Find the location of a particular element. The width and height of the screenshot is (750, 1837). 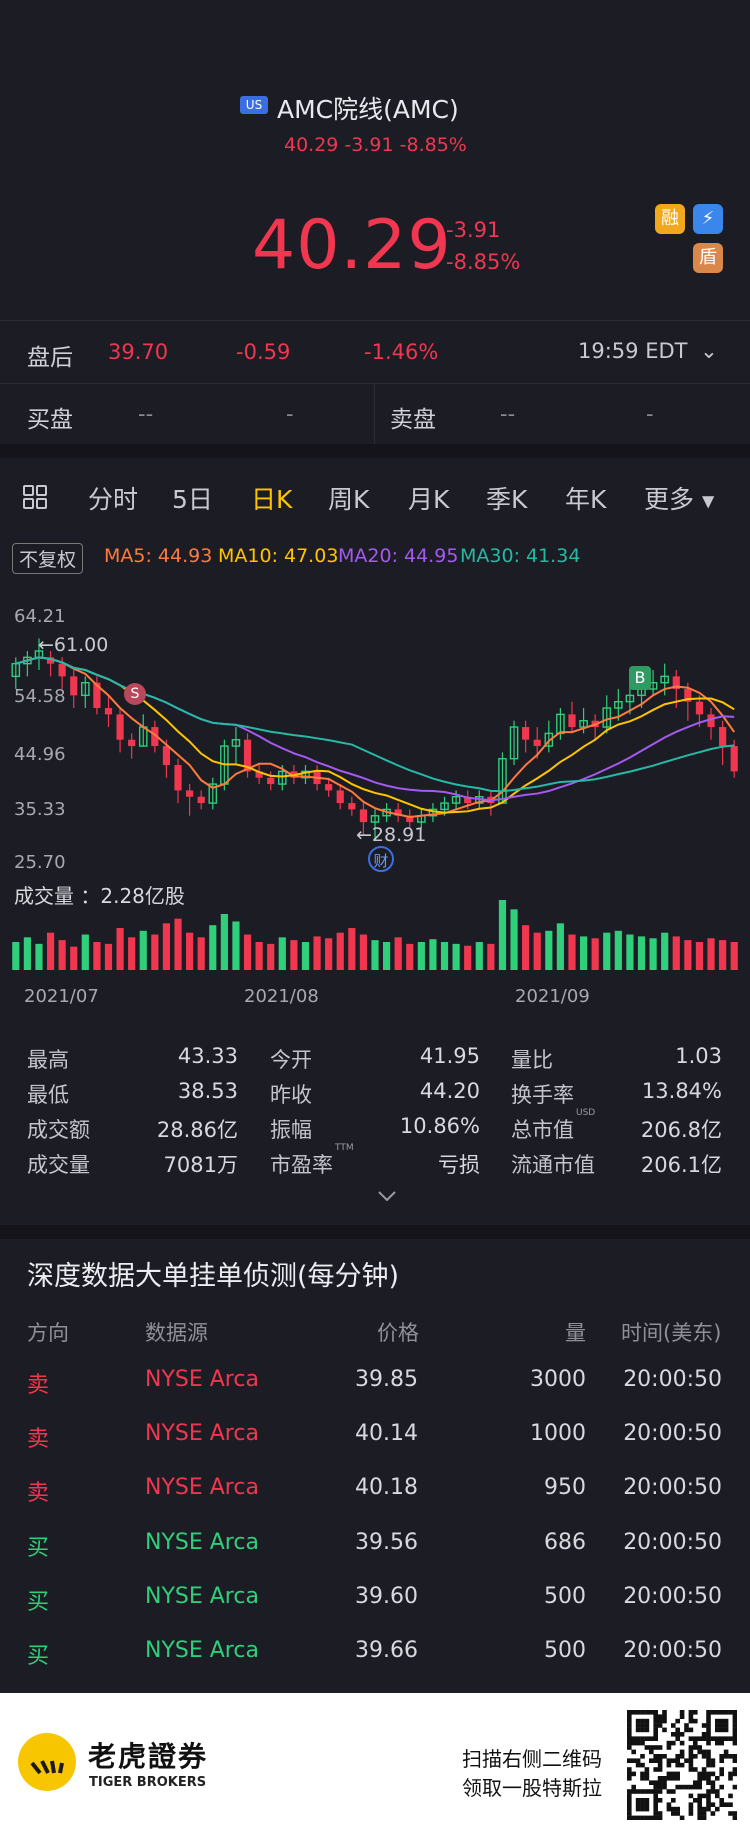

tab-5day: 5日 is located at coordinates (192, 499).